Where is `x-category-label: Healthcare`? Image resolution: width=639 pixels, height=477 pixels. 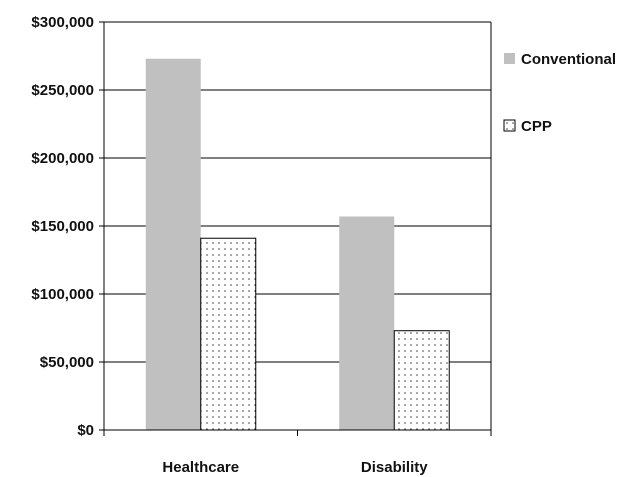 x-category-label: Healthcare is located at coordinates (200, 467).